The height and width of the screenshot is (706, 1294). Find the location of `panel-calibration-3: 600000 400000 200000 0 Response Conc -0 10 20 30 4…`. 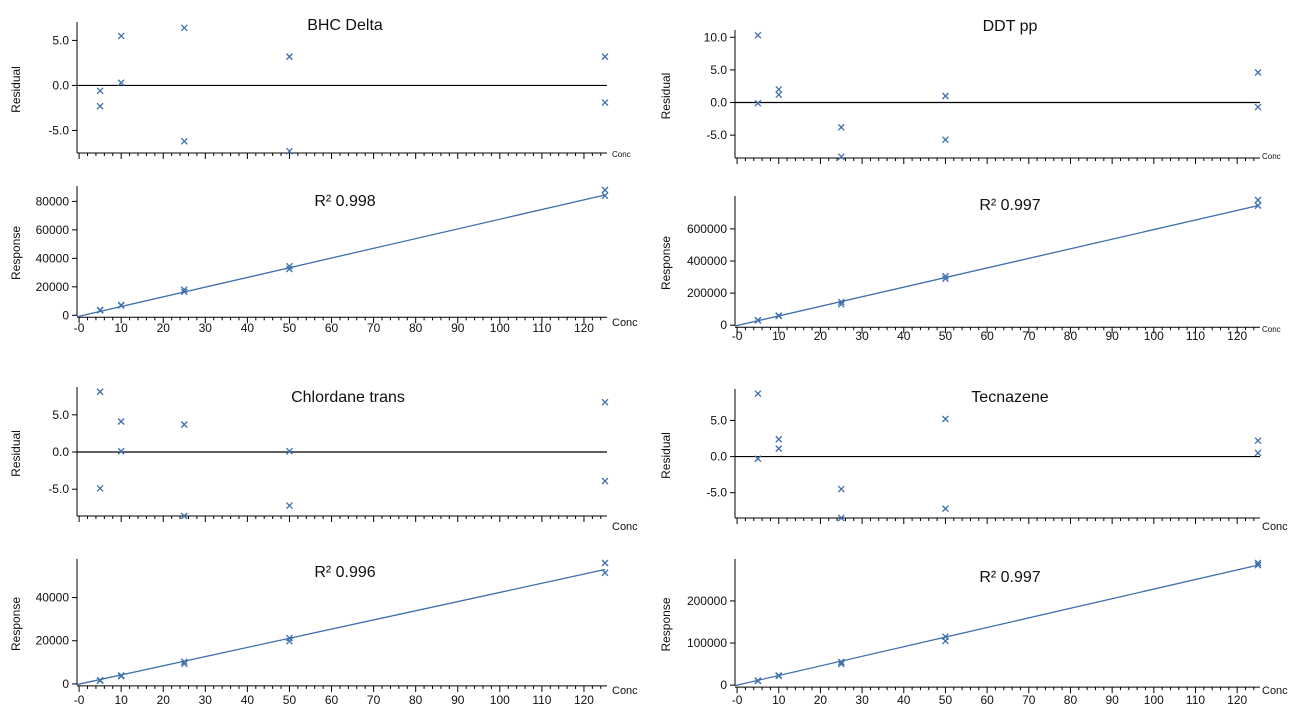

panel-calibration-3: 600000 400000 200000 0 Response Conc -0 10 20 30 4… is located at coordinates (970, 269).